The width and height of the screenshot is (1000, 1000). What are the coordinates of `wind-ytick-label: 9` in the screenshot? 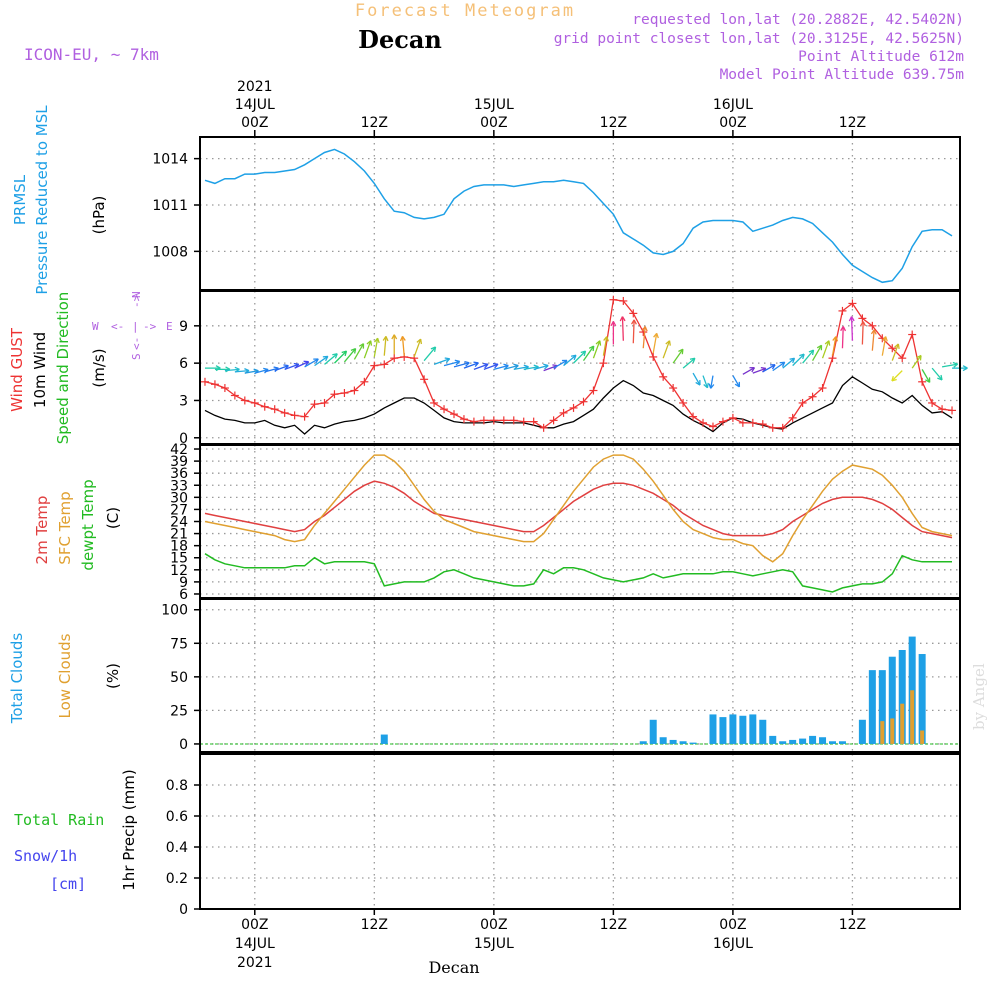 It's located at (183, 327).